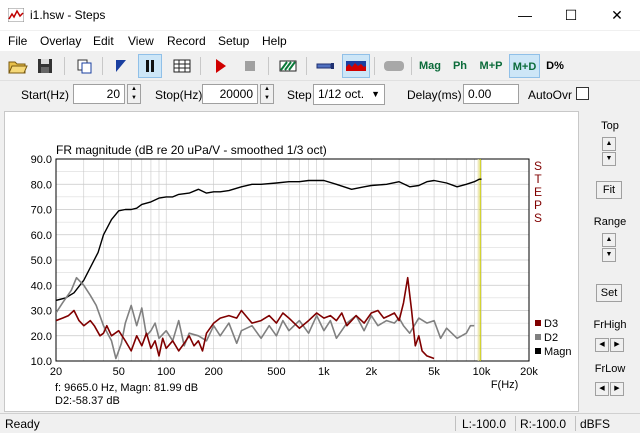 The height and width of the screenshot is (433, 640). I want to click on menu-view: View, so click(141, 41).